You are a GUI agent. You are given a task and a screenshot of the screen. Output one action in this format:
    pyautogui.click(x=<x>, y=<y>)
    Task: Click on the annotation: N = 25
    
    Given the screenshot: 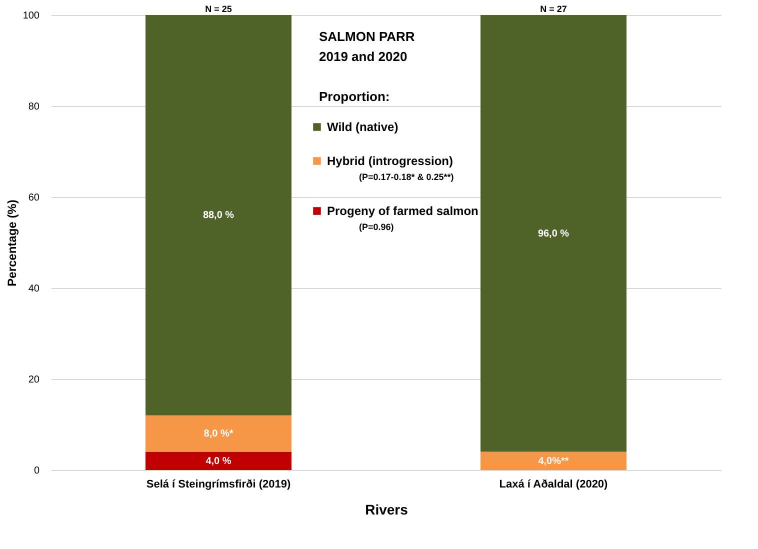 What is the action you would take?
    pyautogui.click(x=218, y=9)
    